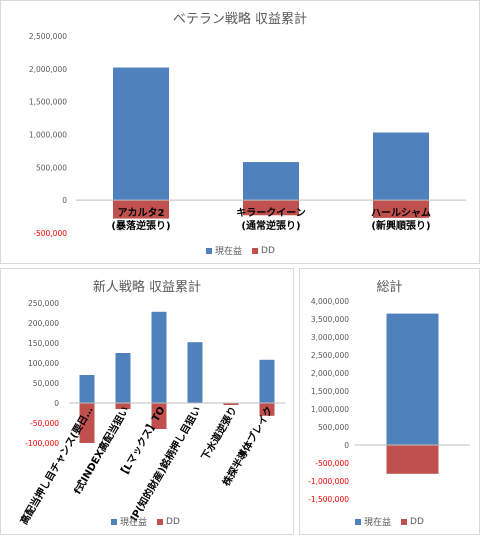 This screenshot has width=480, height=536. I want to click on category-label: ハールシャム(新興順張り), so click(401, 219).